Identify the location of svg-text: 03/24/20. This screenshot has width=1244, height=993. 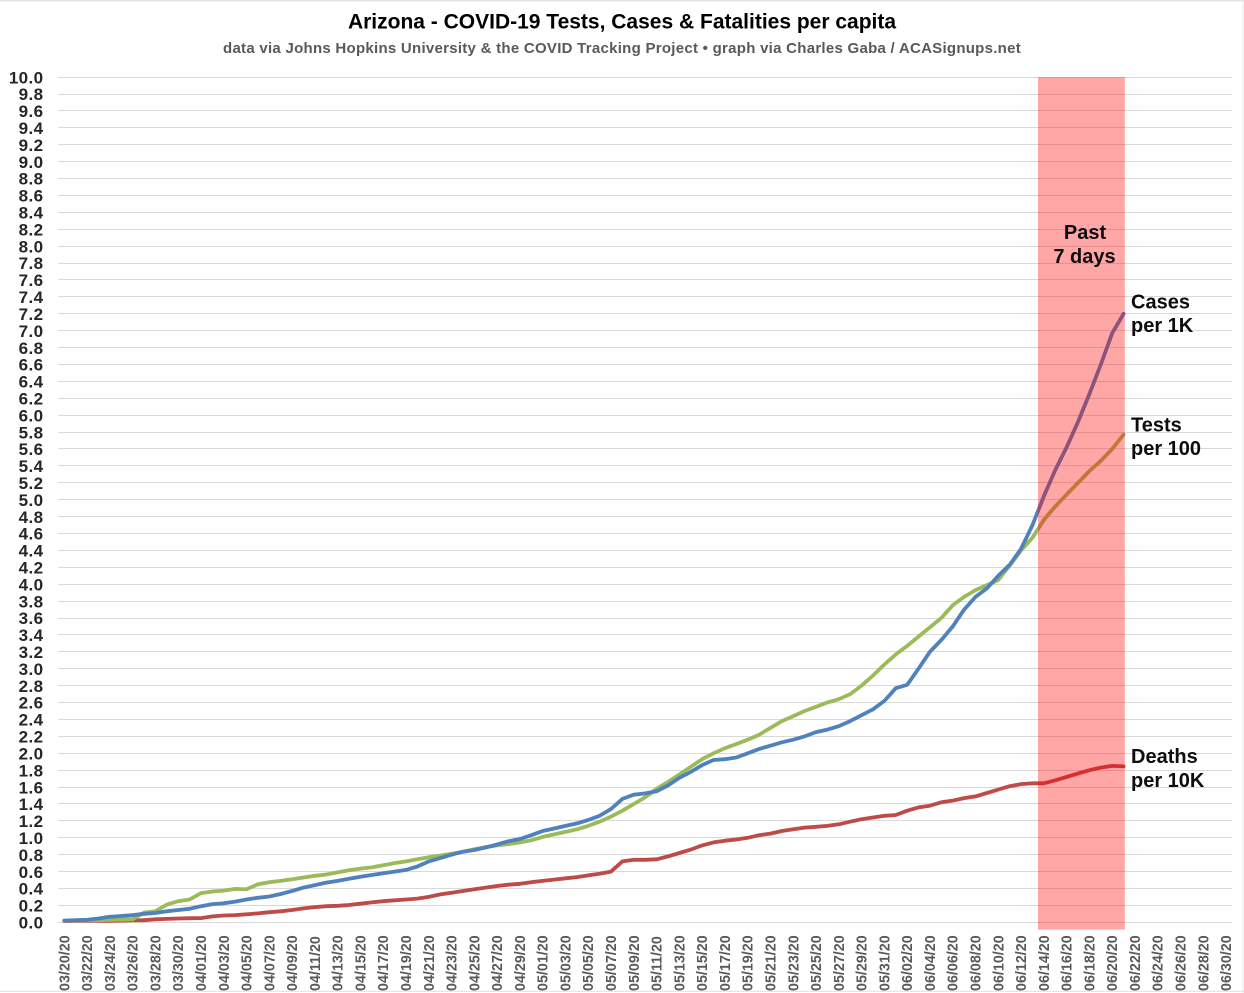
(111, 963).